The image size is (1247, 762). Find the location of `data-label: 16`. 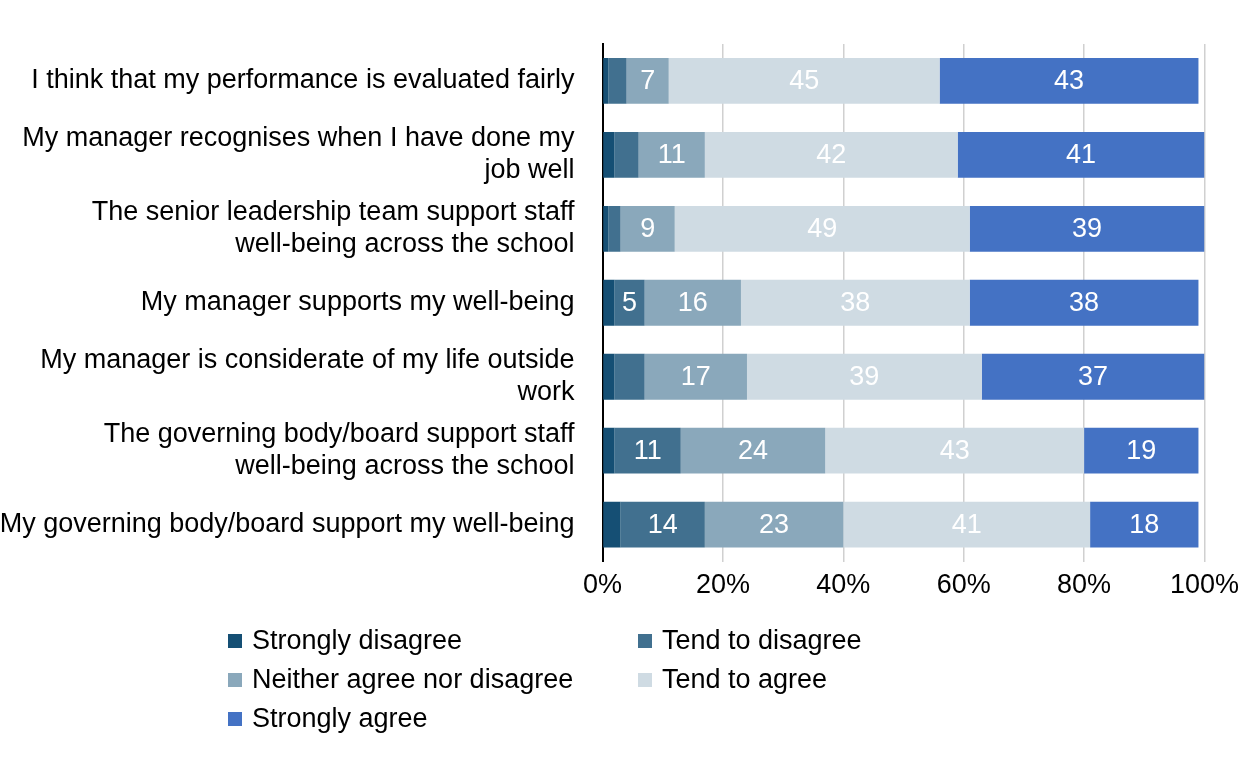

data-label: 16 is located at coordinates (692, 302).